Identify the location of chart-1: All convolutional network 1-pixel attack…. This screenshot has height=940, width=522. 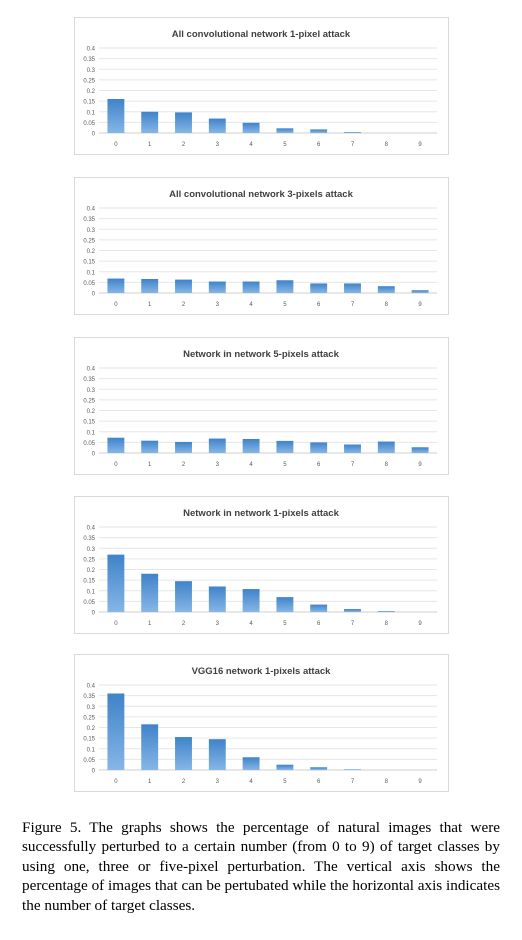
(260, 88).